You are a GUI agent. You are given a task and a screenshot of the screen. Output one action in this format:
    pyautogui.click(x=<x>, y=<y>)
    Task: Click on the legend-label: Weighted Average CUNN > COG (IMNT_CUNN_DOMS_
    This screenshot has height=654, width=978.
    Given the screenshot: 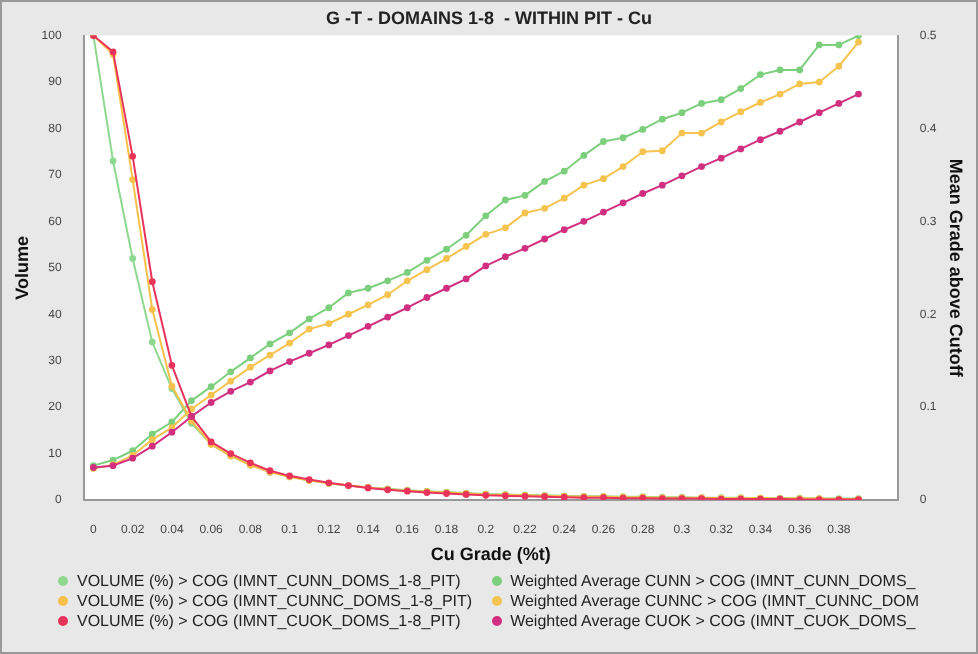 What is the action you would take?
    pyautogui.click(x=713, y=581)
    